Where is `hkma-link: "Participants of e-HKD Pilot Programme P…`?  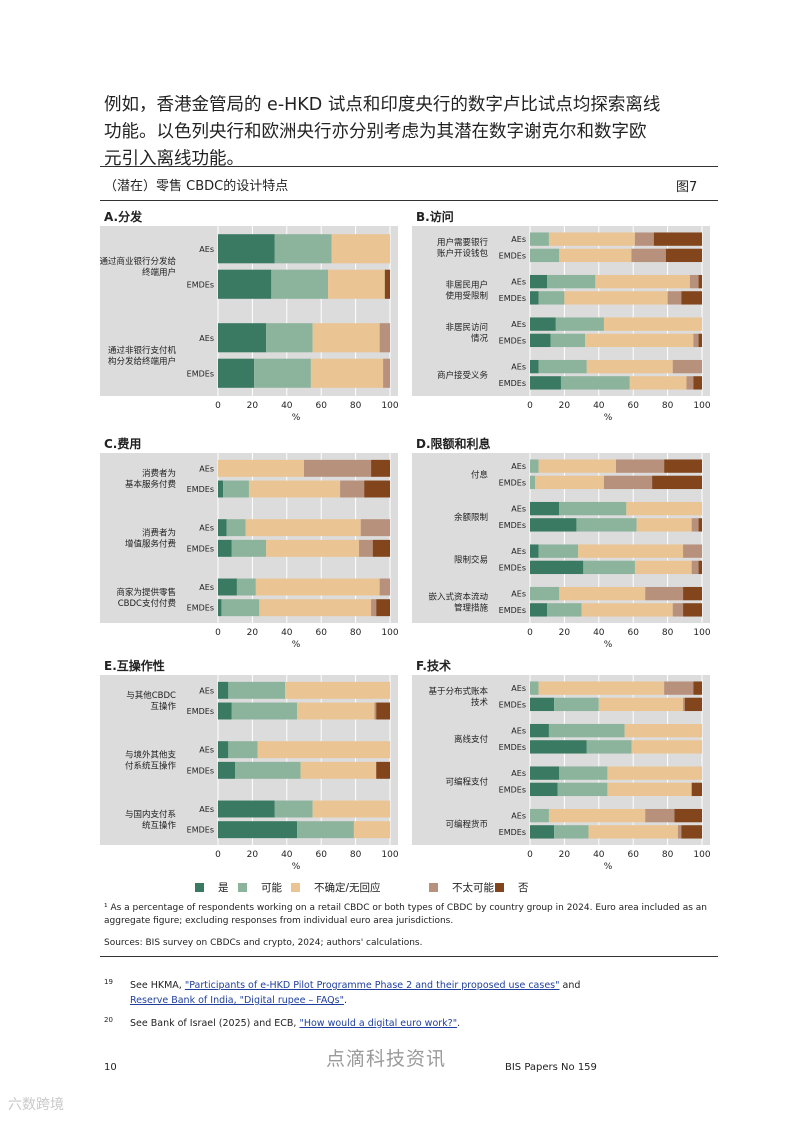
hkma-link: "Participants of e-HKD Pilot Programme P… is located at coordinates (372, 985).